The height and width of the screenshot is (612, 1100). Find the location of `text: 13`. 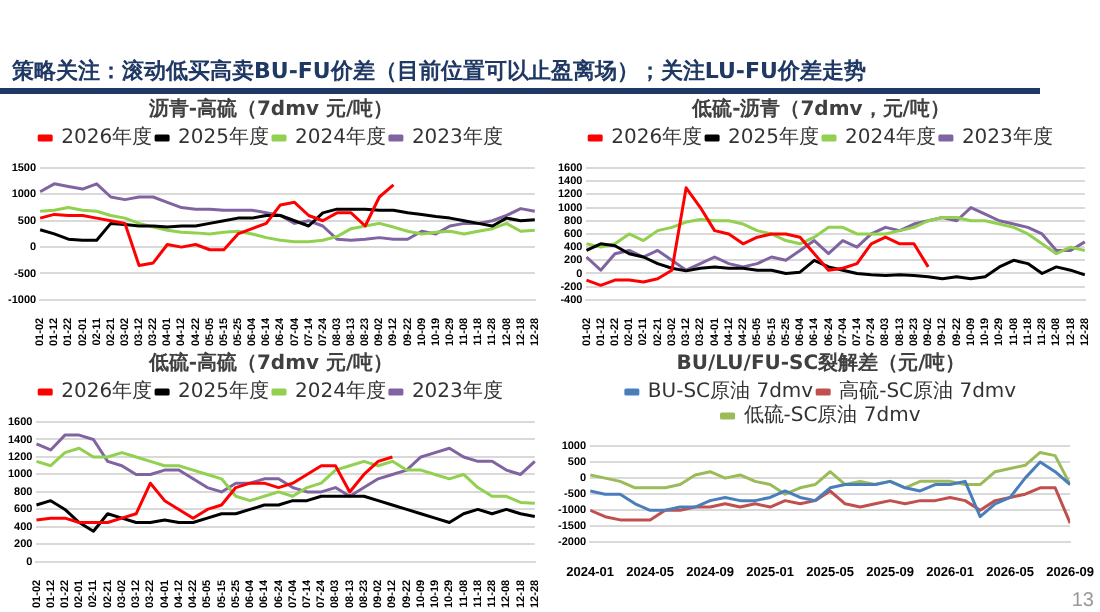

text: 13 is located at coordinates (1082, 601).